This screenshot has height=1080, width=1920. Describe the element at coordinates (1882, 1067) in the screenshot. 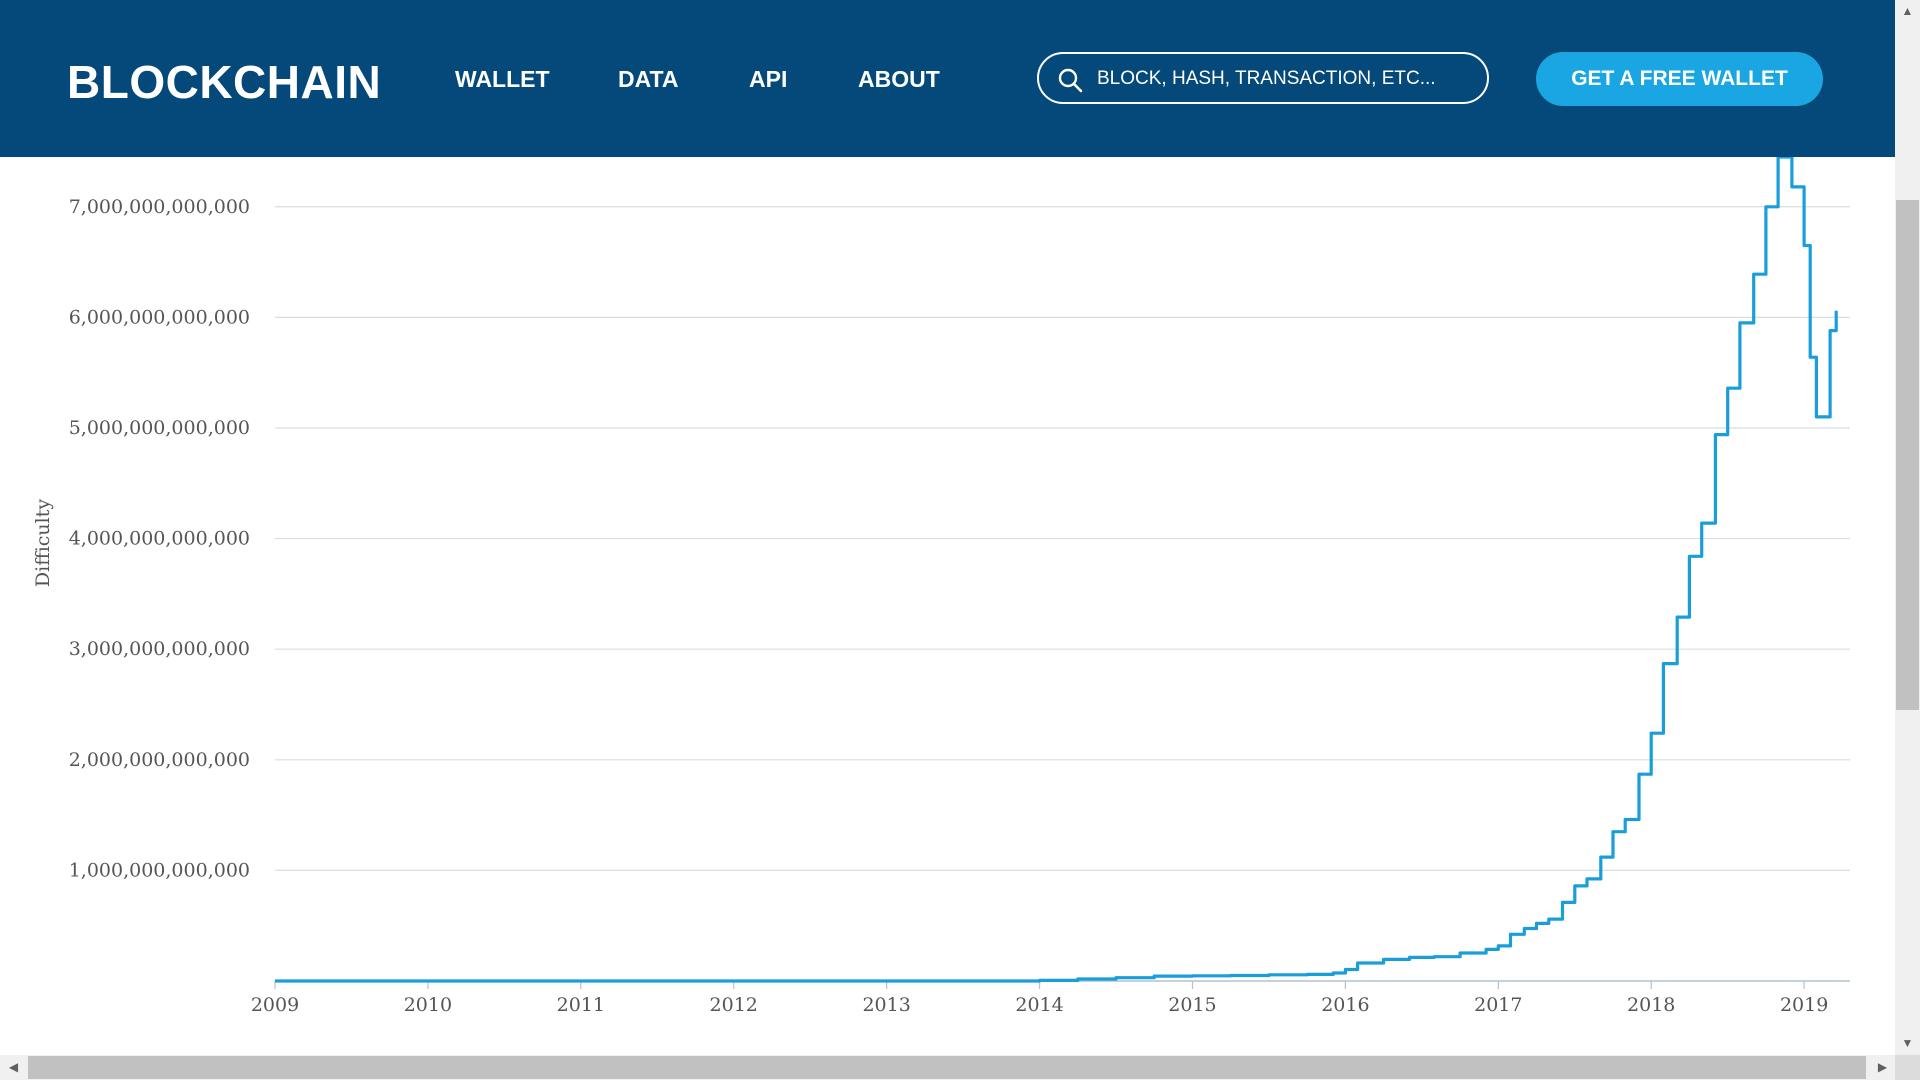

I see `scroll-right-arrow-icon: ▶` at that location.